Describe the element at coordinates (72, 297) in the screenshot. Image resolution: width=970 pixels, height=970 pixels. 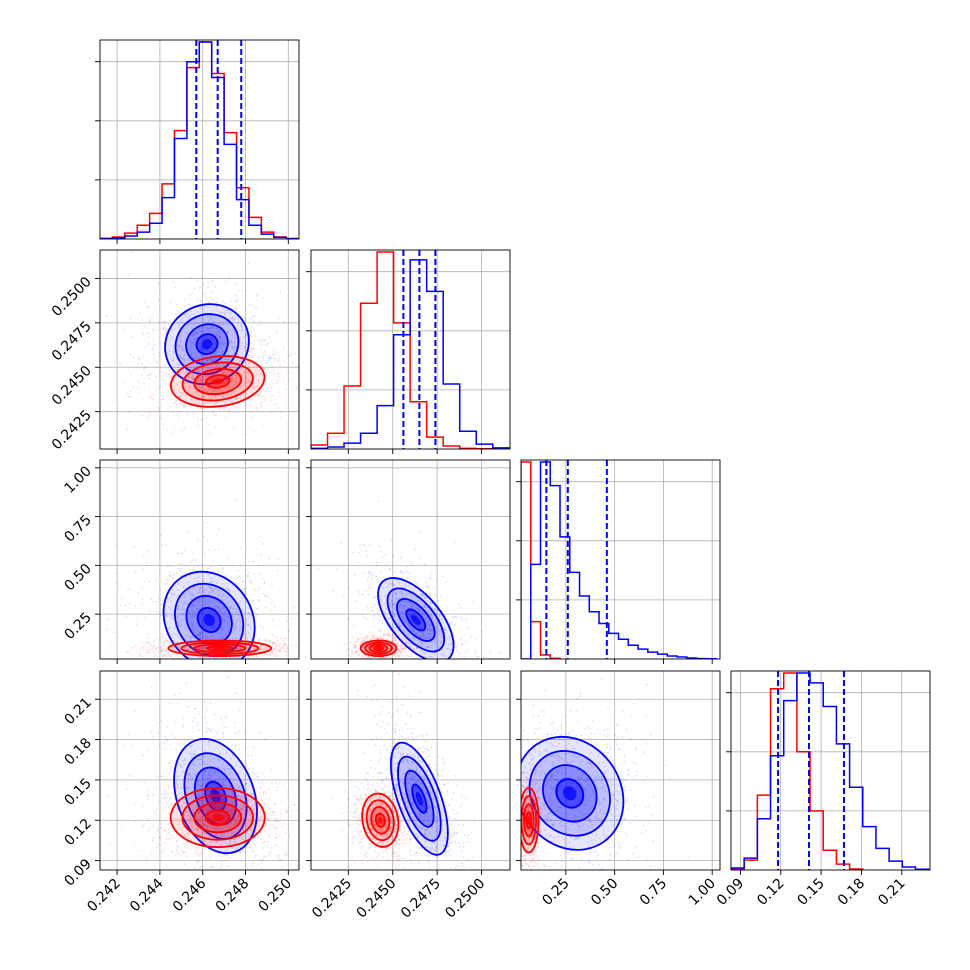
I see `y-tick-label-1-3: 0.2500` at that location.